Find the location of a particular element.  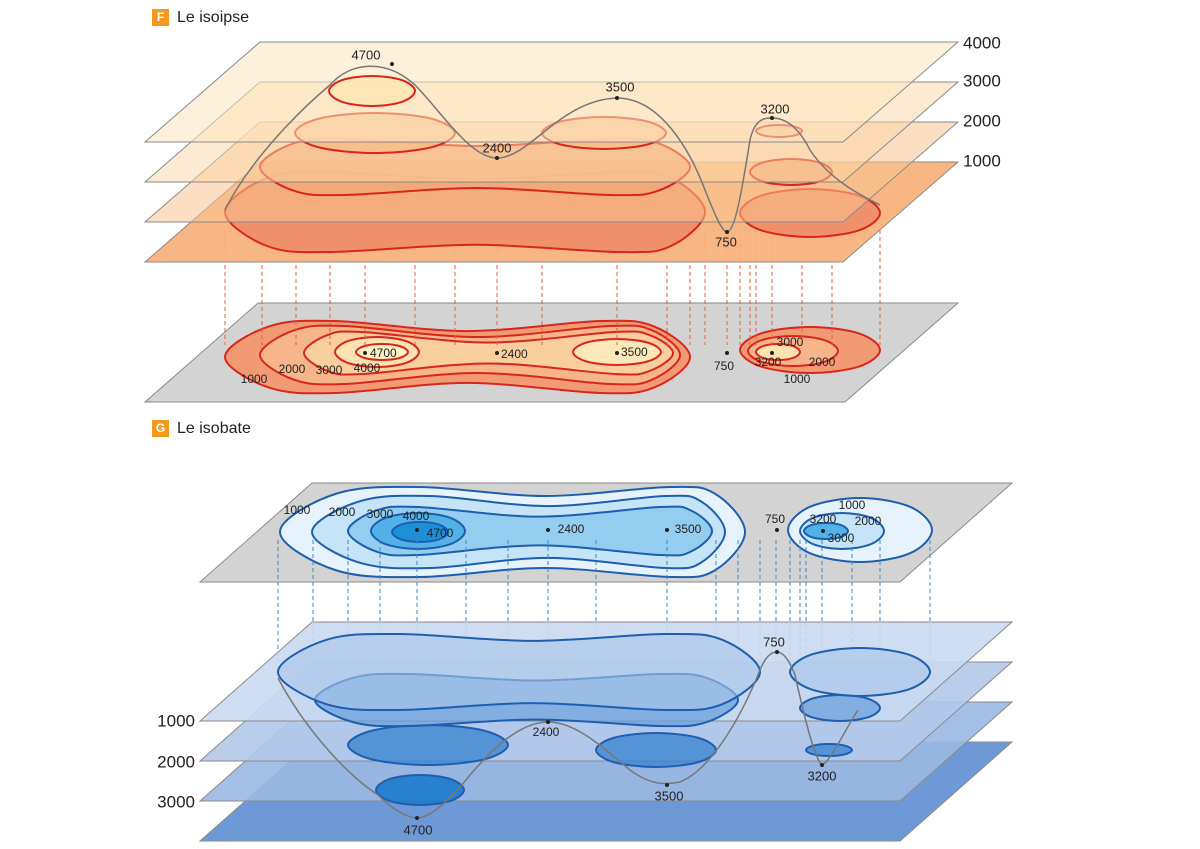

badge-letter: F is located at coordinates (160, 17).